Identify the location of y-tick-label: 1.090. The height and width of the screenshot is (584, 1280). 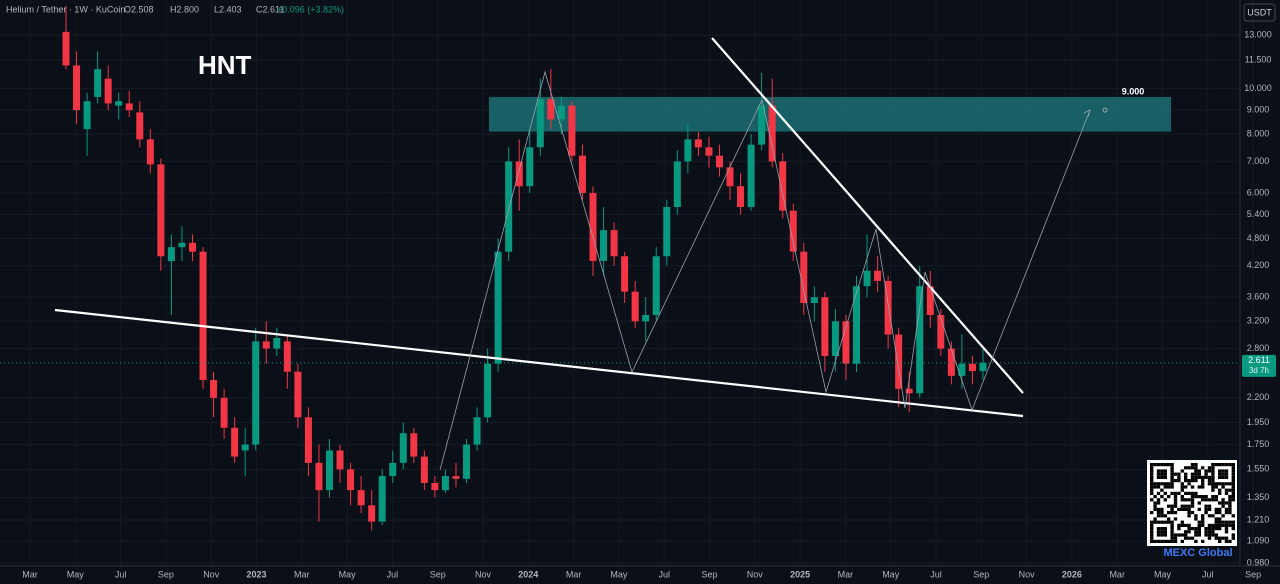
(1258, 541).